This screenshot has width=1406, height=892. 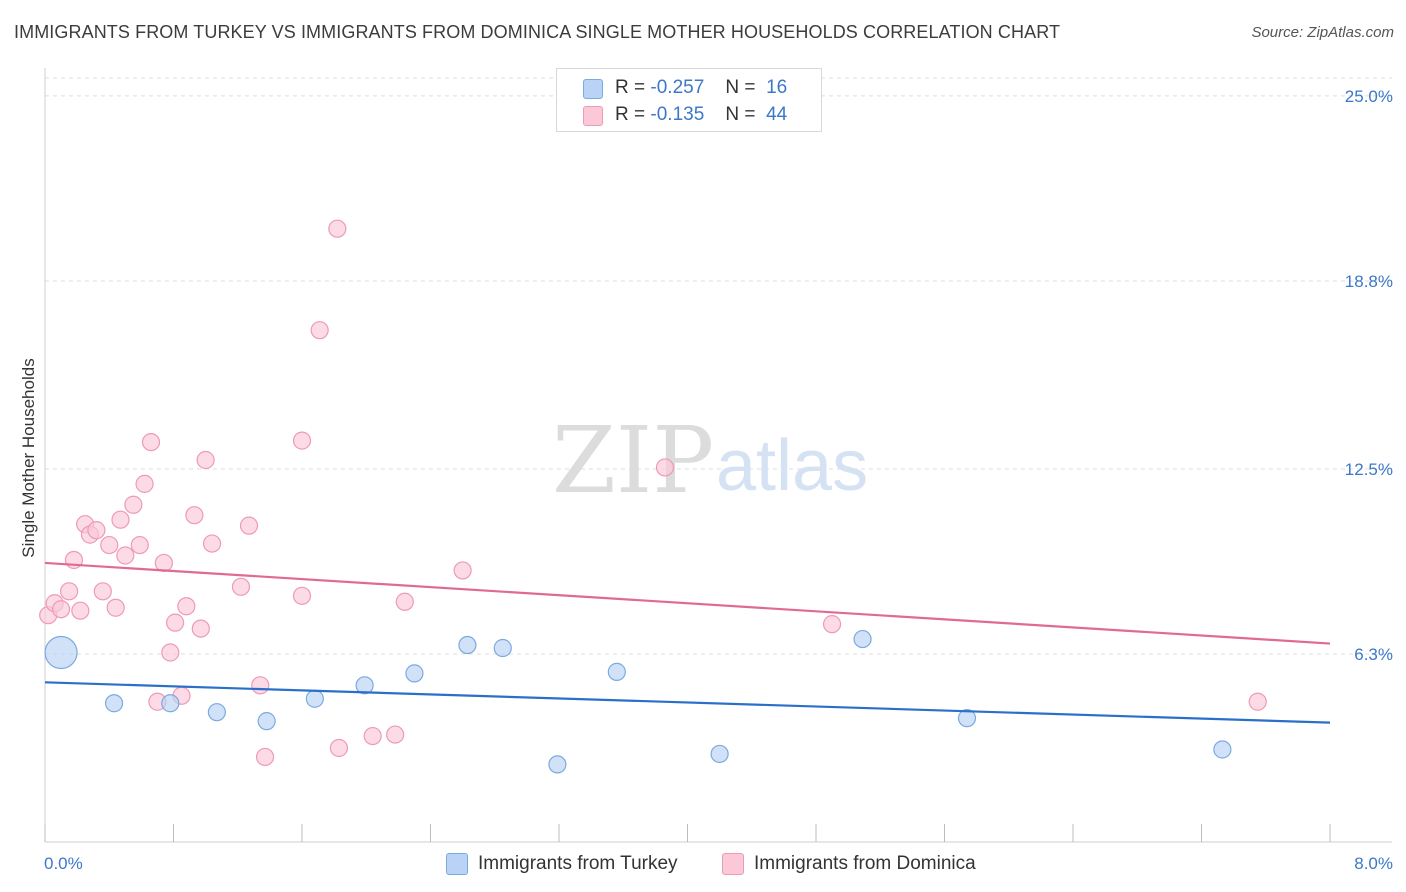 I want to click on legend-swatch-turkey, so click(x=593, y=89).